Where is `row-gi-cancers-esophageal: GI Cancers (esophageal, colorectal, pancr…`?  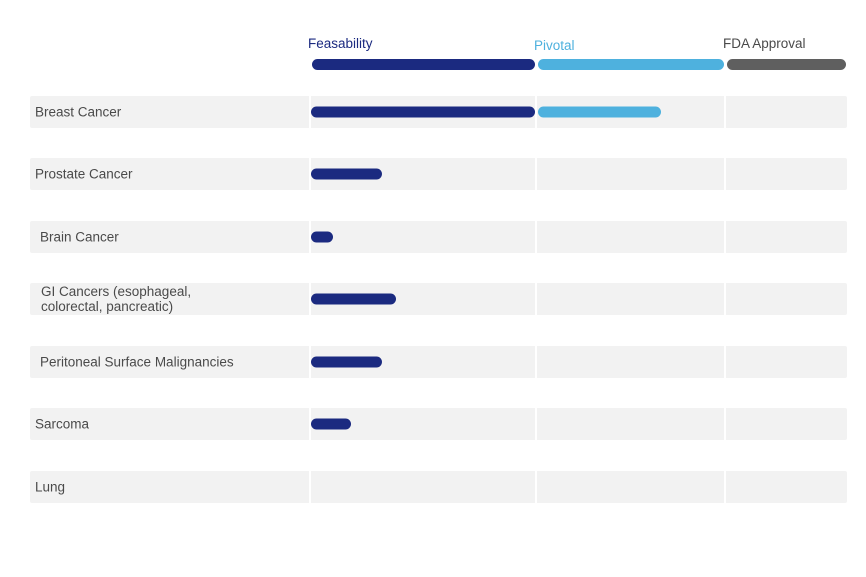 row-gi-cancers-esophageal: GI Cancers (esophageal, colorectal, pancr… is located at coordinates (438, 299).